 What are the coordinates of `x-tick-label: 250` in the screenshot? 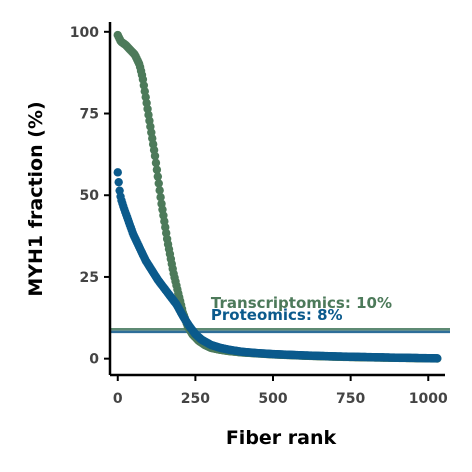 It's located at (195, 399).